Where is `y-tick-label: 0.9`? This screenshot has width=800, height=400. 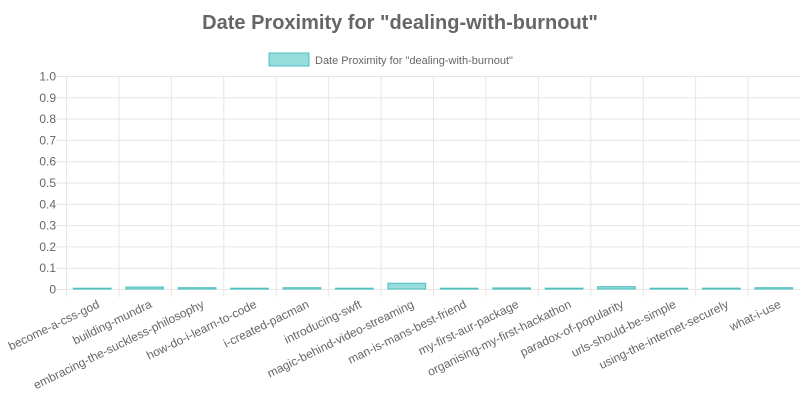 y-tick-label: 0.9 is located at coordinates (47, 98).